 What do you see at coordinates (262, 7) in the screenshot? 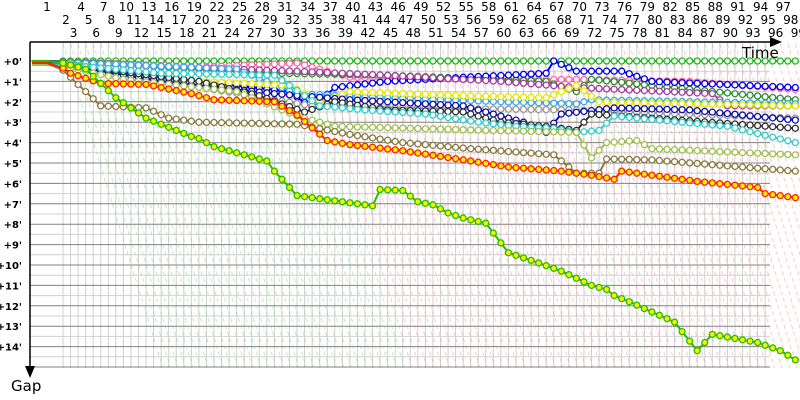
I see `x-tick-label: 28` at bounding box center [262, 7].